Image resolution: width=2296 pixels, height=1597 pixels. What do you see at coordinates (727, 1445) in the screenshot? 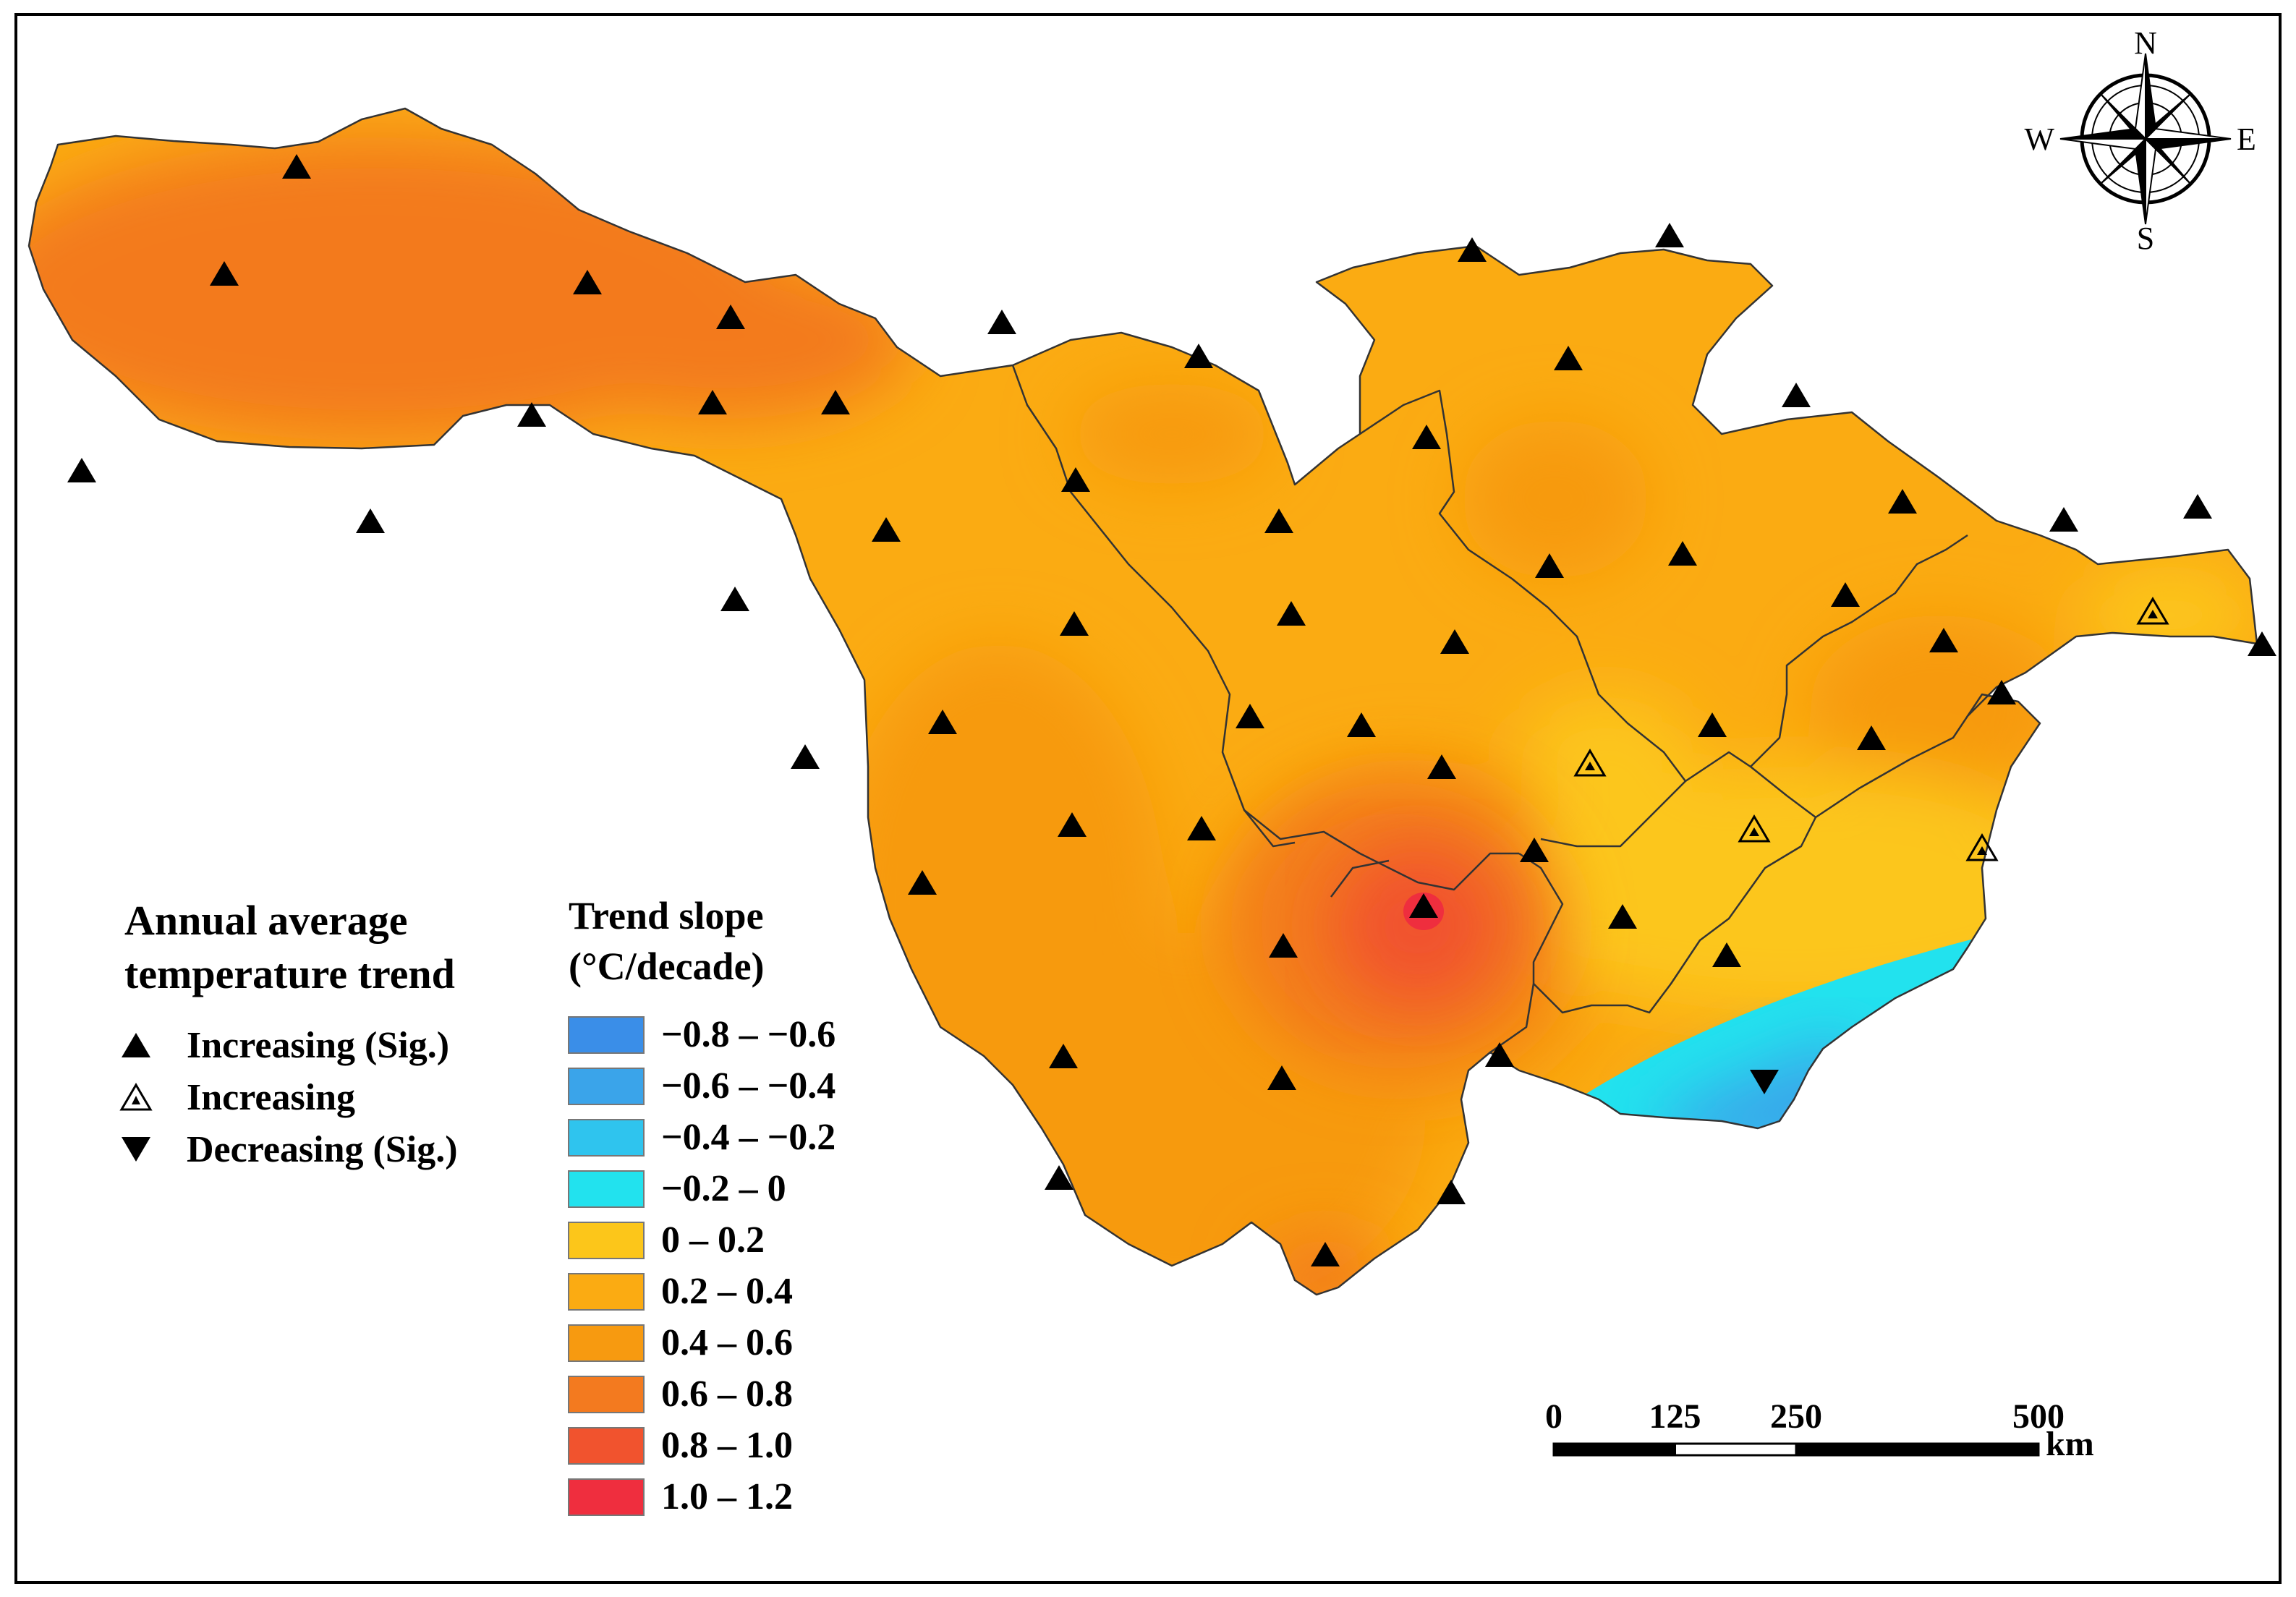
I see `legend-class-label-8: 0.8 – 1.0` at bounding box center [727, 1445].